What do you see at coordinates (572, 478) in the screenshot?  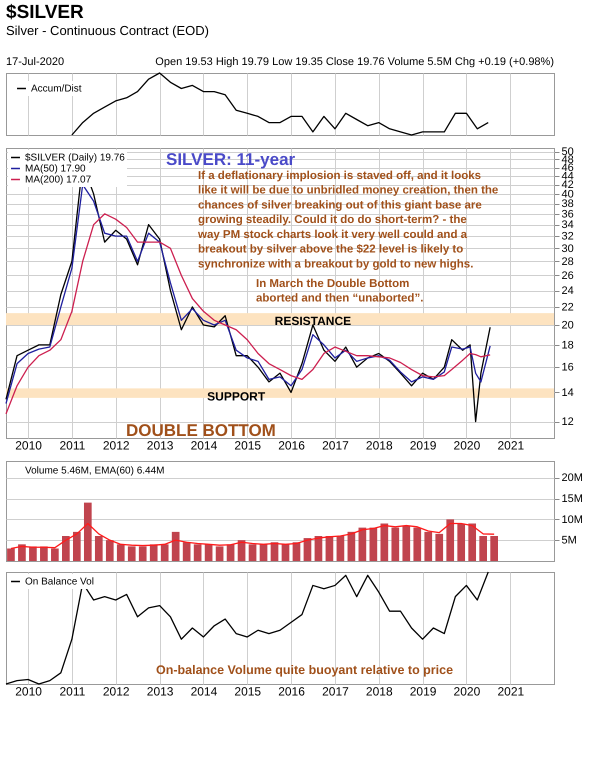 I see `y-tick-label: 20M` at bounding box center [572, 478].